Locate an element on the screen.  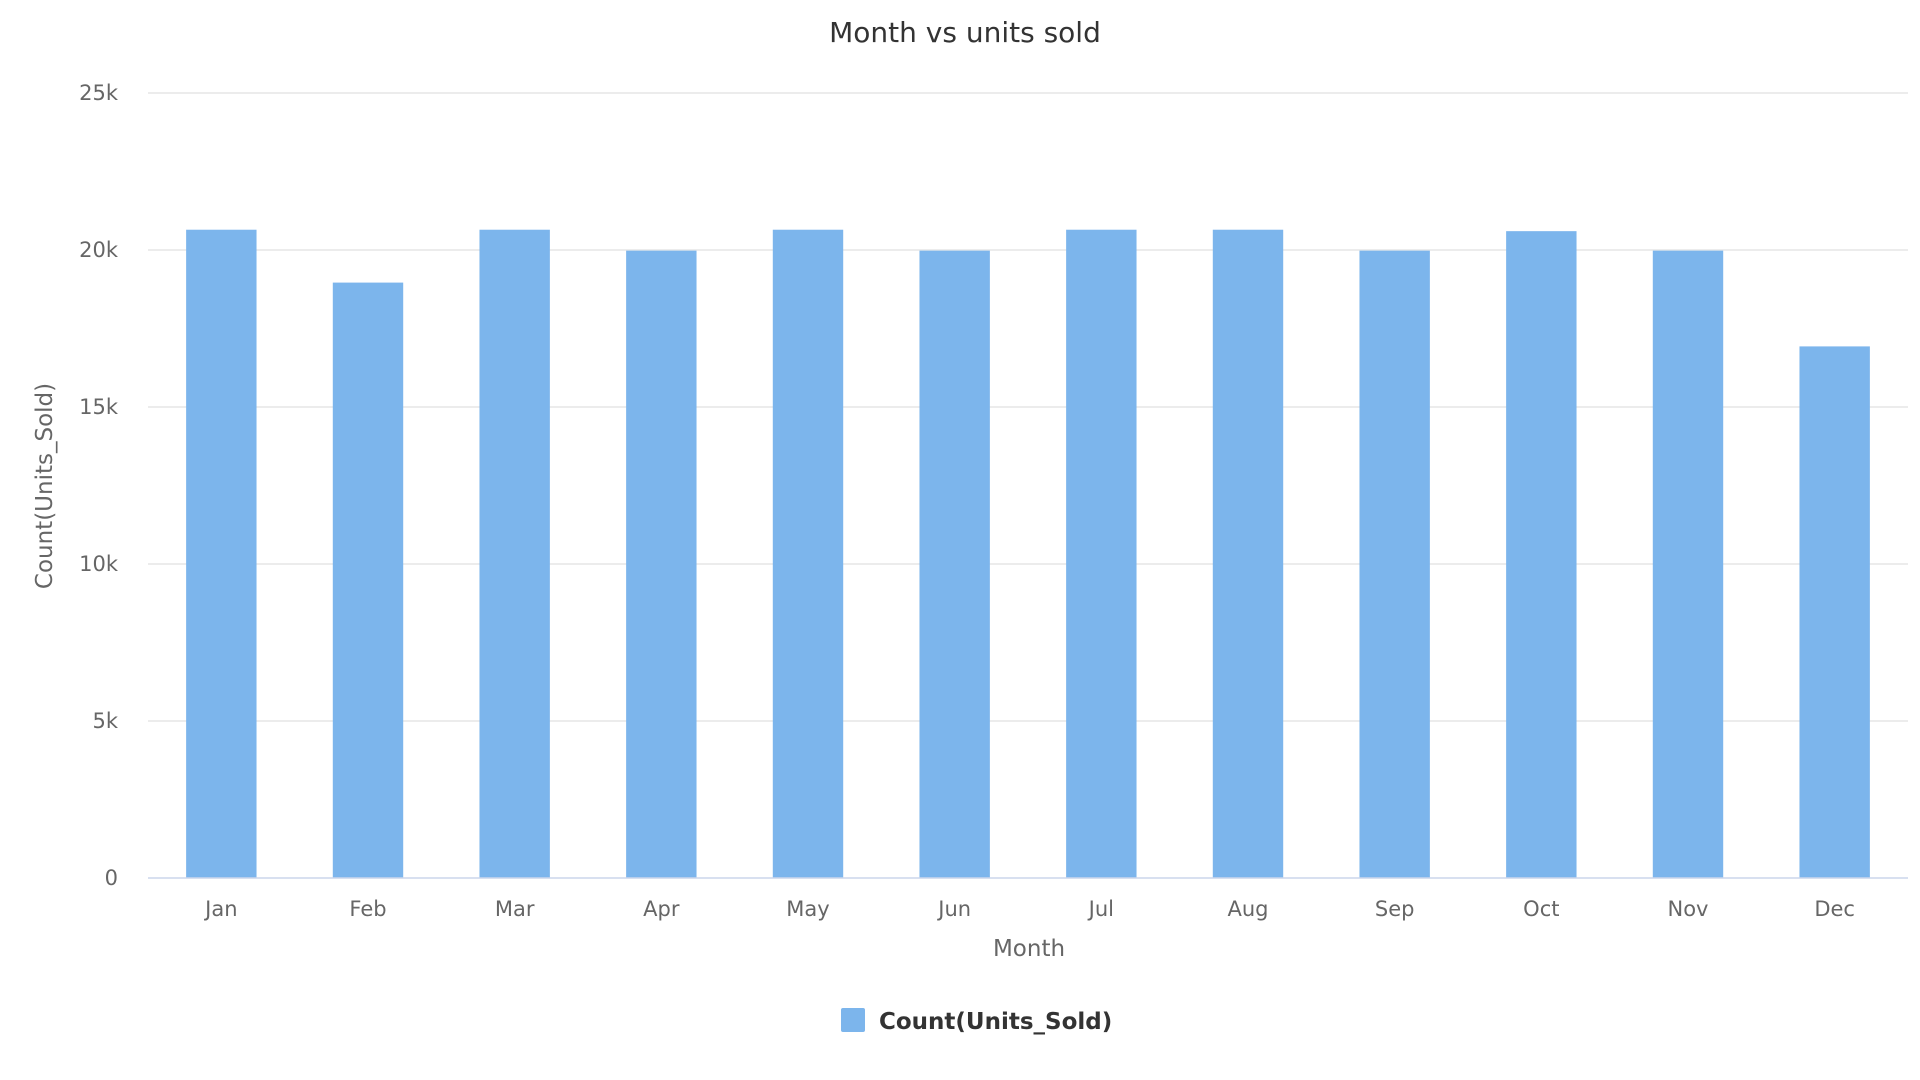
y-tick-label: 5k is located at coordinates (105, 721).